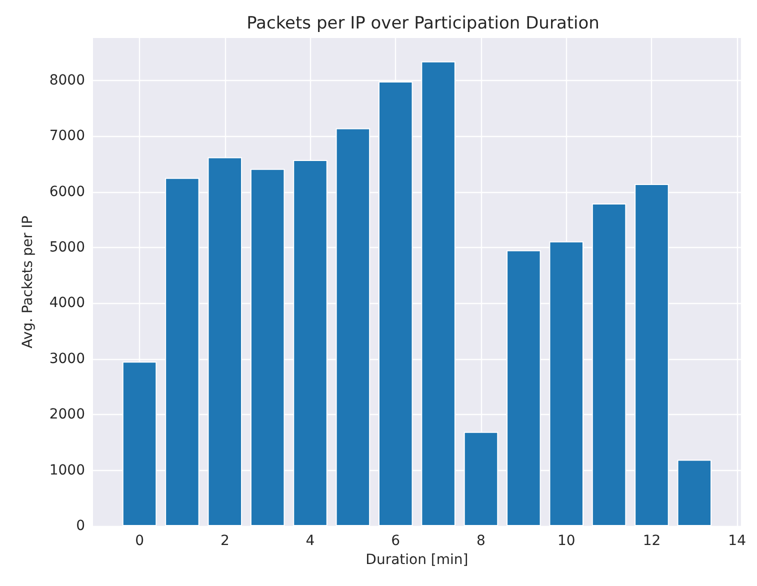 Image resolution: width=757 pixels, height=586 pixels. What do you see at coordinates (67, 358) in the screenshot?
I see `y-tick-label: 3000` at bounding box center [67, 358].